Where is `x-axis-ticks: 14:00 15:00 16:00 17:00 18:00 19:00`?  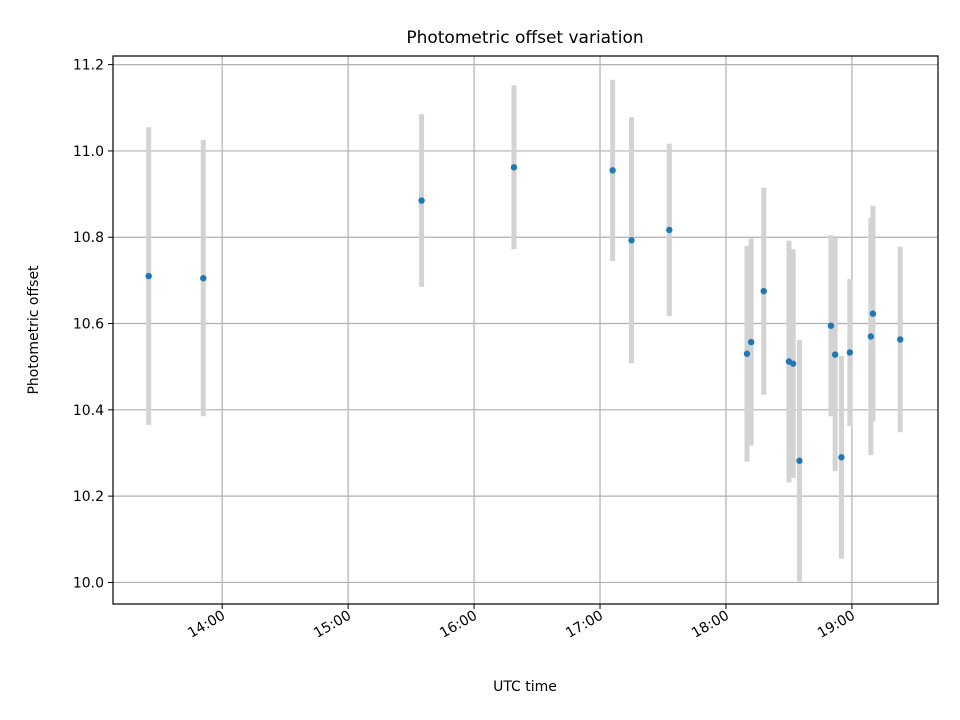
x-axis-ticks: 14:00 15:00 16:00 17:00 18:00 19:00 is located at coordinates (521, 623).